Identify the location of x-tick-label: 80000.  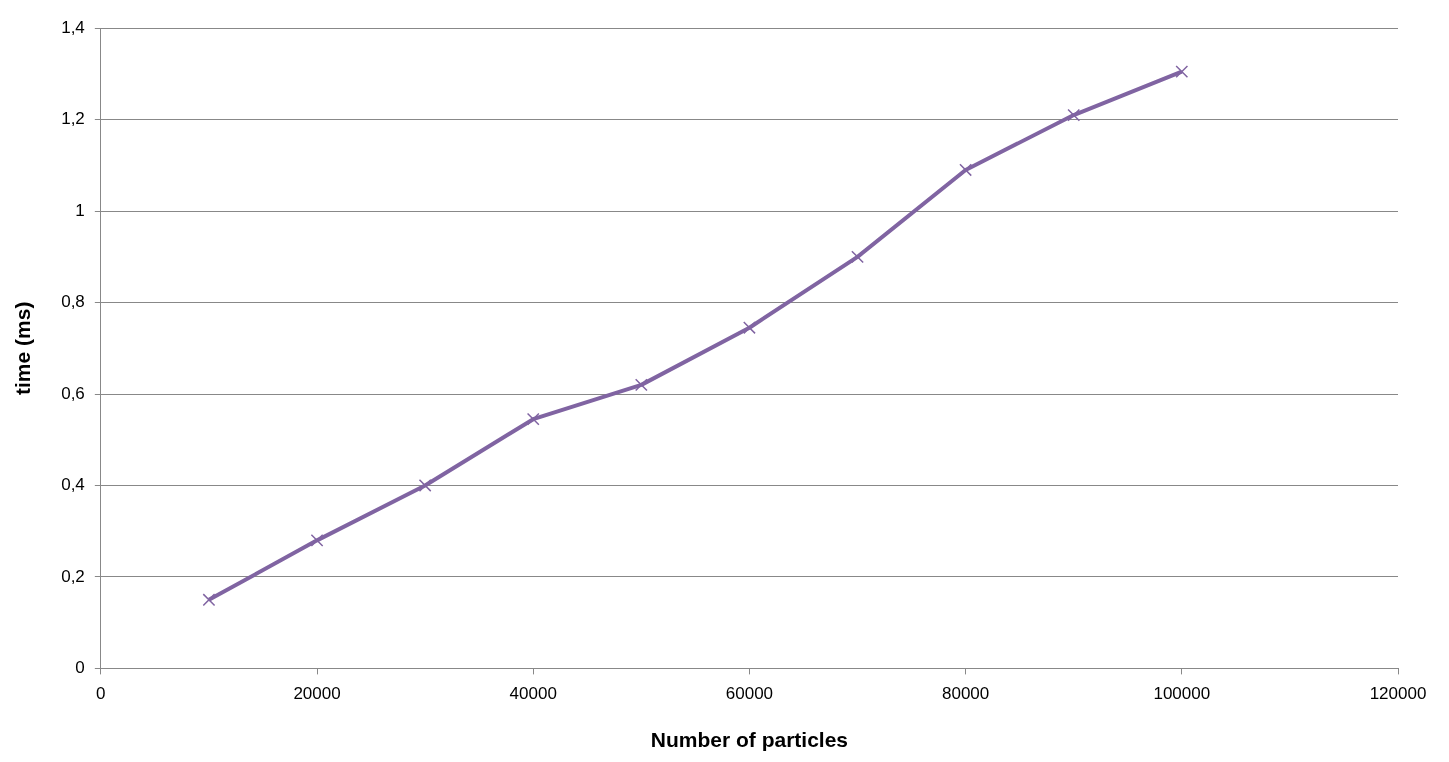
(965, 694).